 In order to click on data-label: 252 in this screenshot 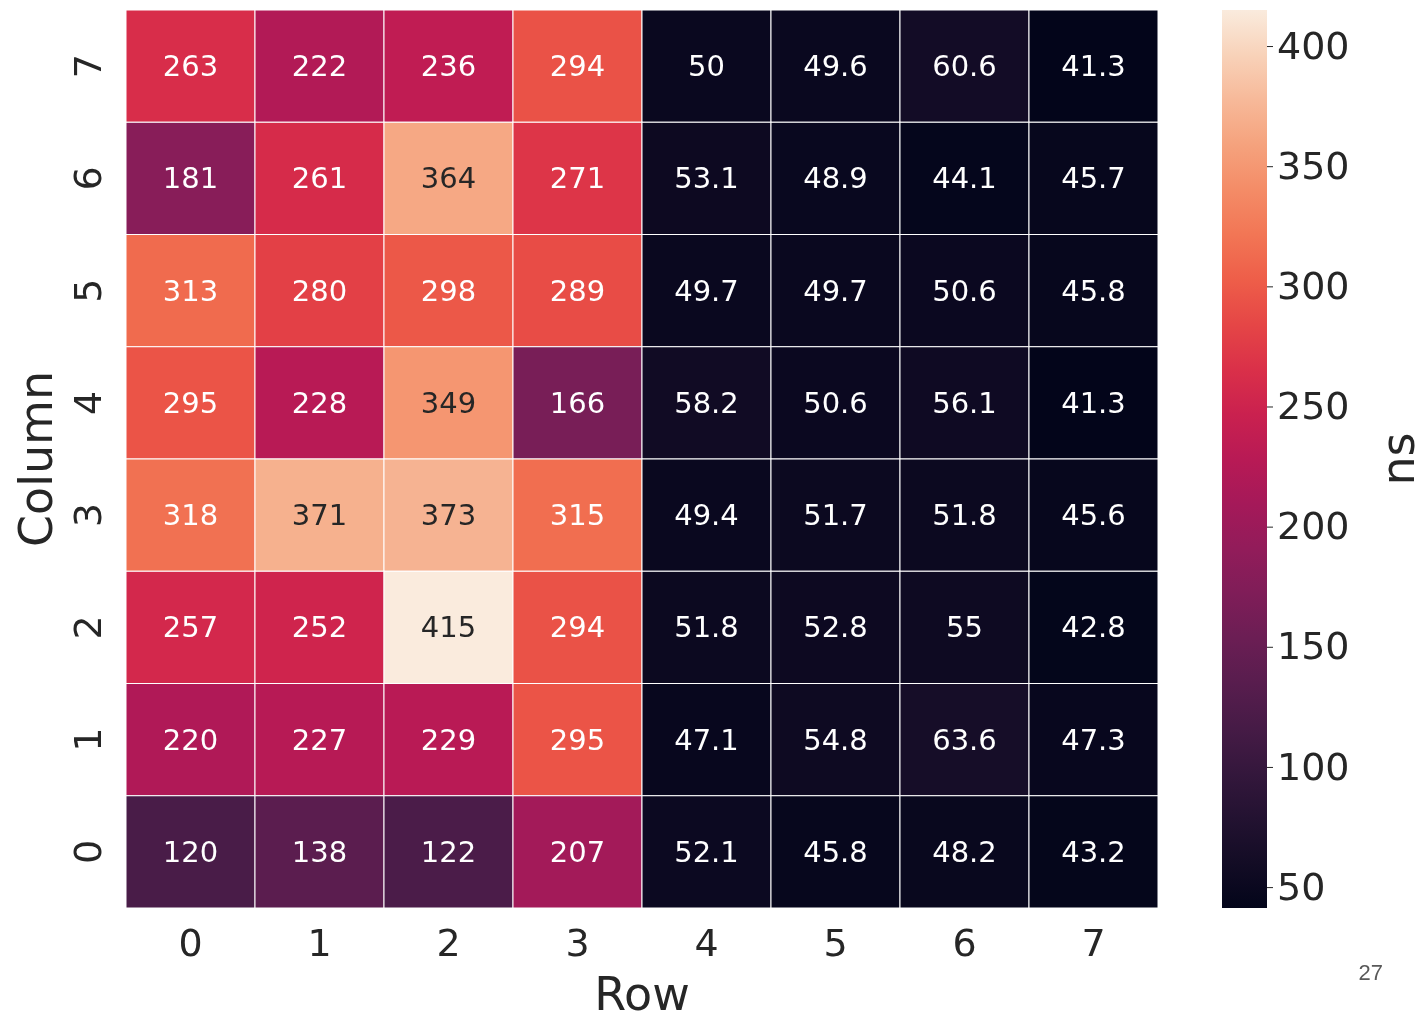, I will do `click(319, 627)`.